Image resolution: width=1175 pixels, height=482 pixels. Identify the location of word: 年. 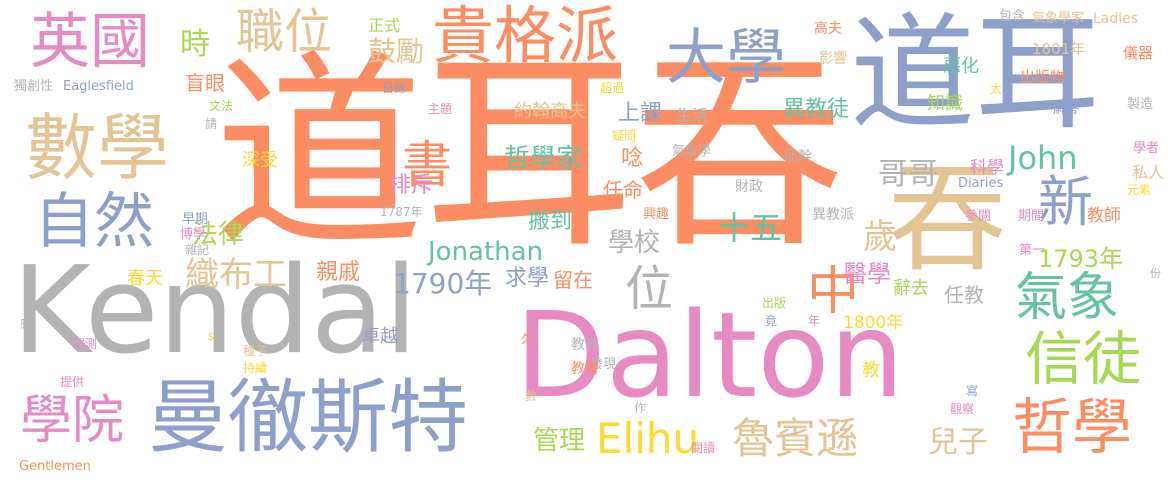
(814, 321).